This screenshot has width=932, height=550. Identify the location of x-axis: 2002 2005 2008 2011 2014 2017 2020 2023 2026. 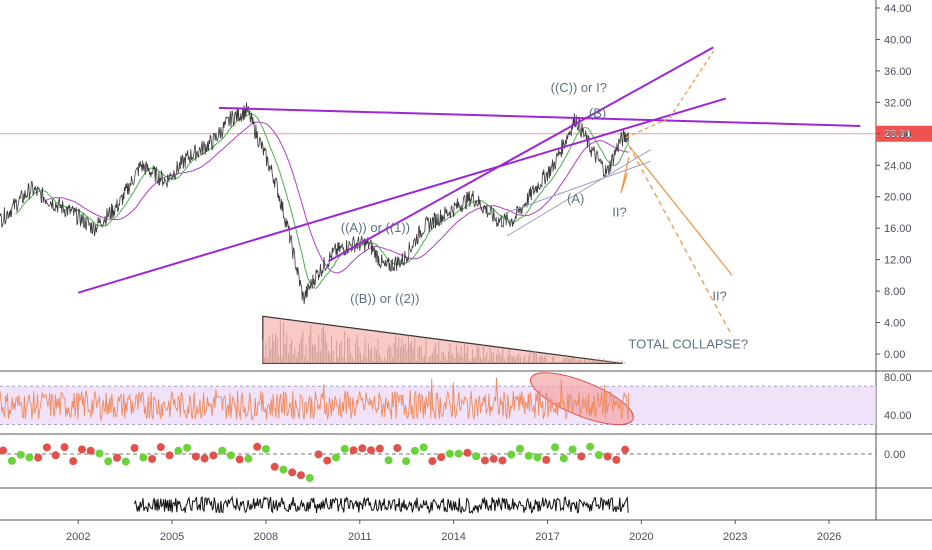
(453, 531).